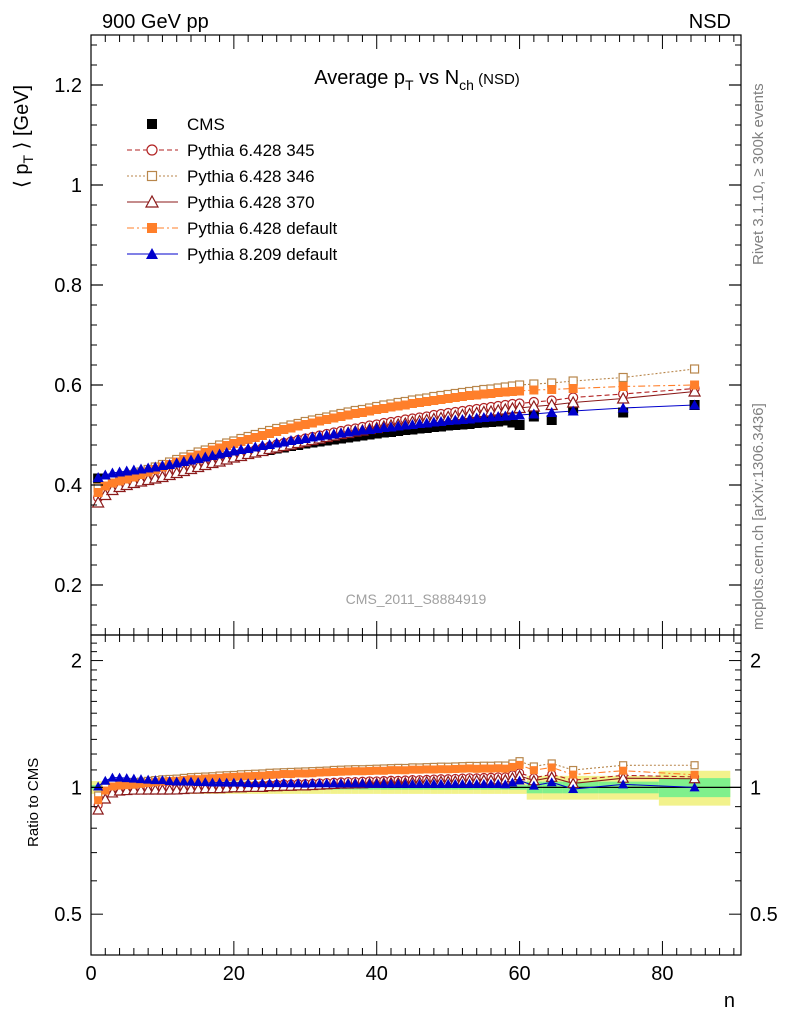 This screenshot has height=1024, width=786. What do you see at coordinates (23, 136) in the screenshot?
I see `main-y-label: ⟨ pT ⟩ [GeV]` at bounding box center [23, 136].